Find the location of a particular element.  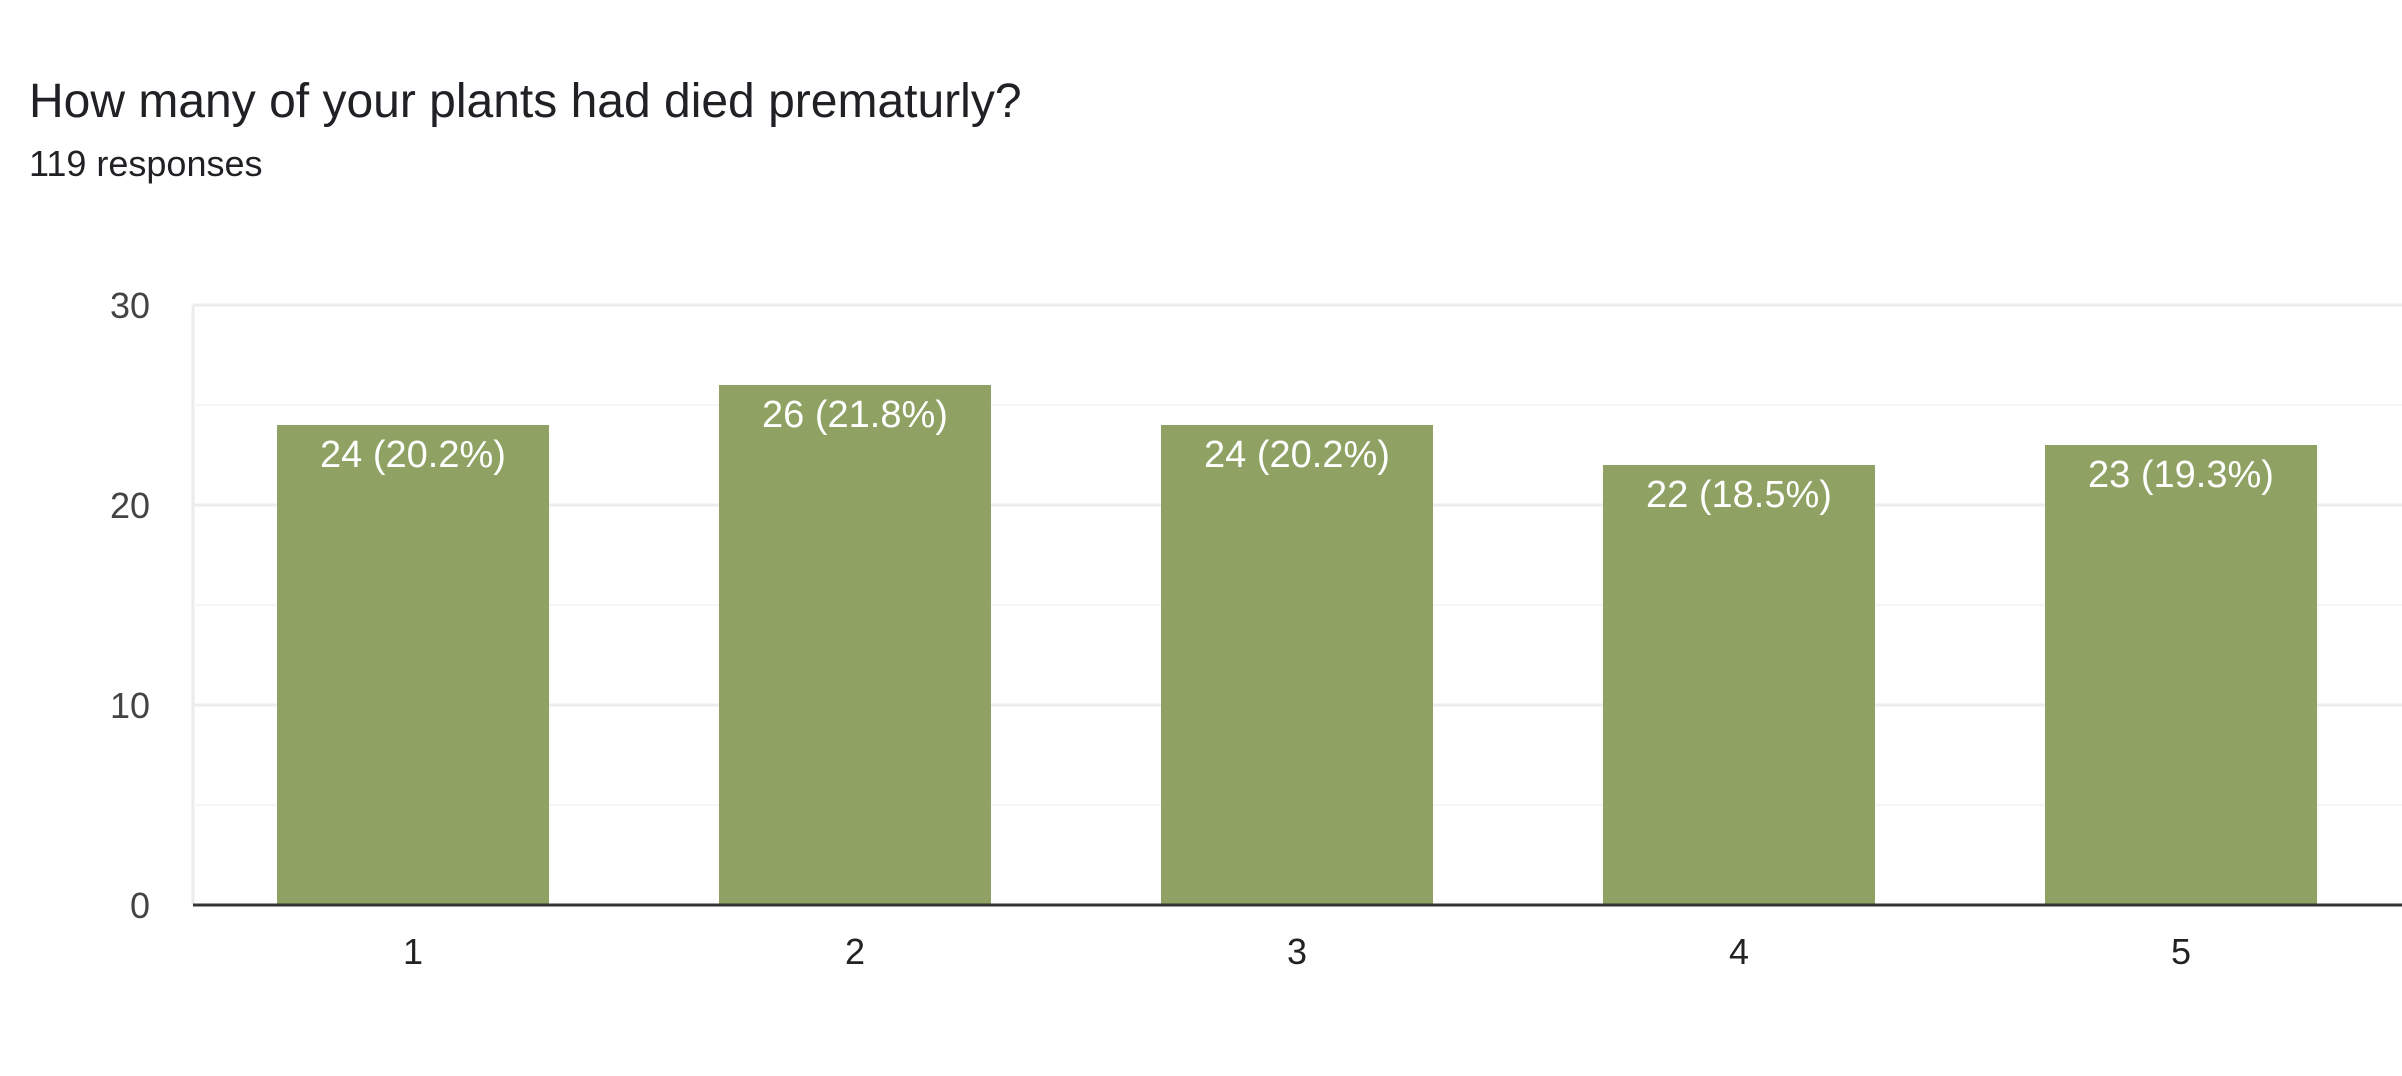

bar-value-label: 22 (18.5%) is located at coordinates (1739, 495).